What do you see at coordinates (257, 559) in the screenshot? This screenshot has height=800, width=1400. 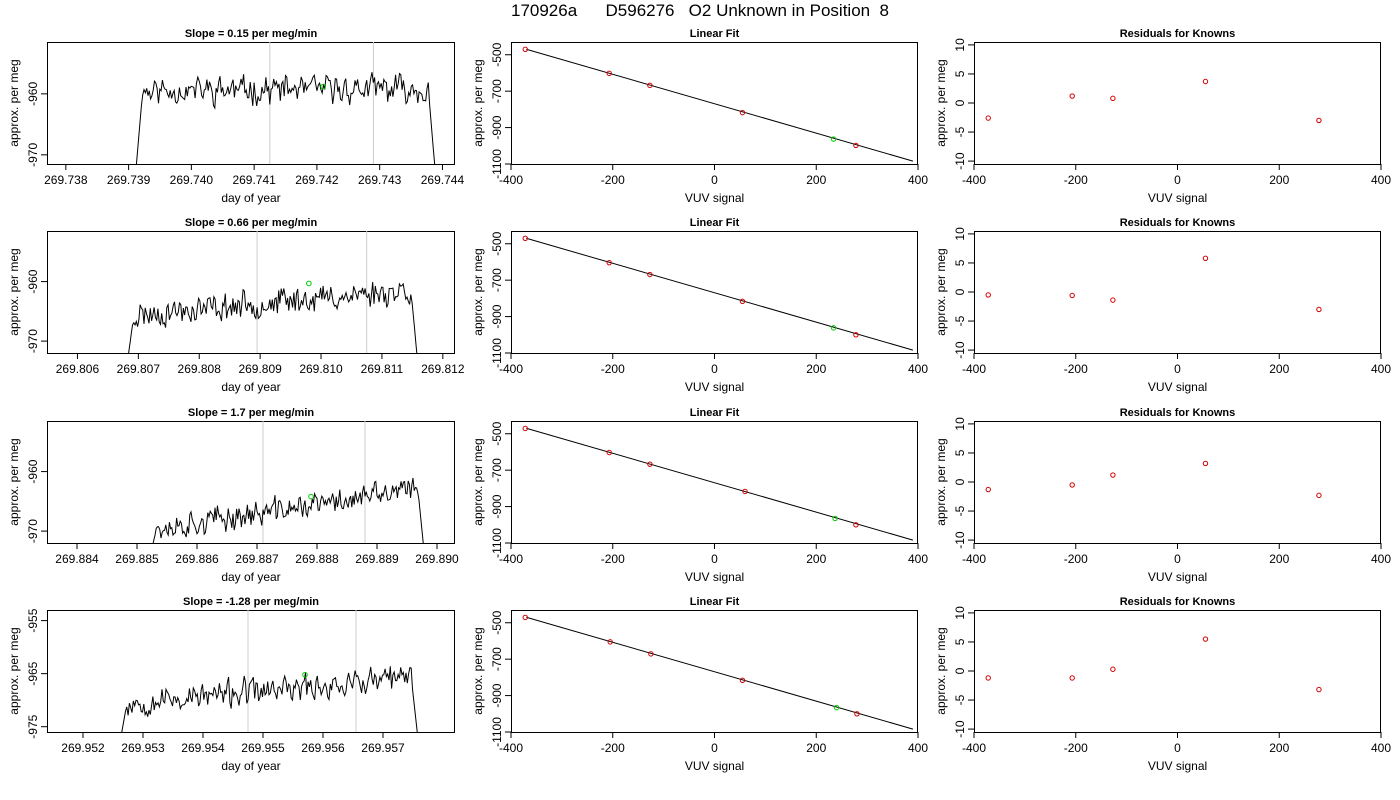 I see `x-tick-label: 269.887` at bounding box center [257, 559].